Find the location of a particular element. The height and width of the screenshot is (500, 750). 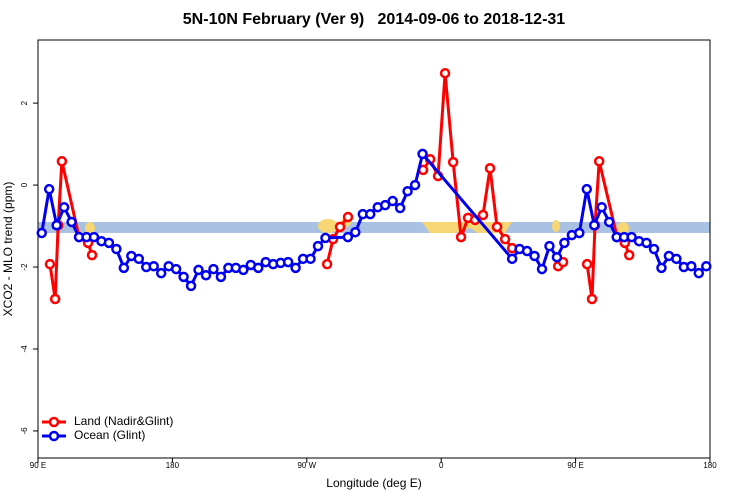

legend-label: Ocean (Glint) is located at coordinates (109, 435).